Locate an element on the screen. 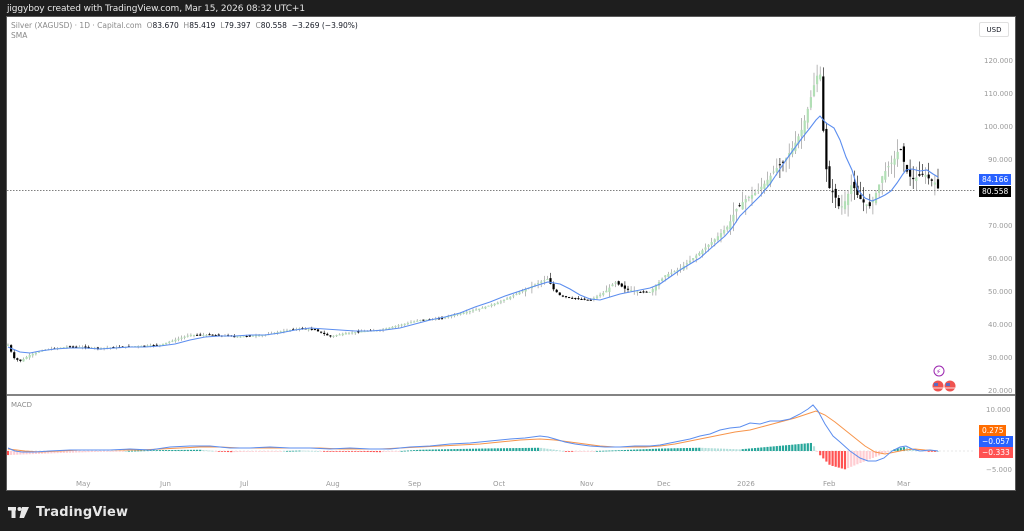 The width and height of the screenshot is (1024, 531). open-value: 83.670 is located at coordinates (165, 25).